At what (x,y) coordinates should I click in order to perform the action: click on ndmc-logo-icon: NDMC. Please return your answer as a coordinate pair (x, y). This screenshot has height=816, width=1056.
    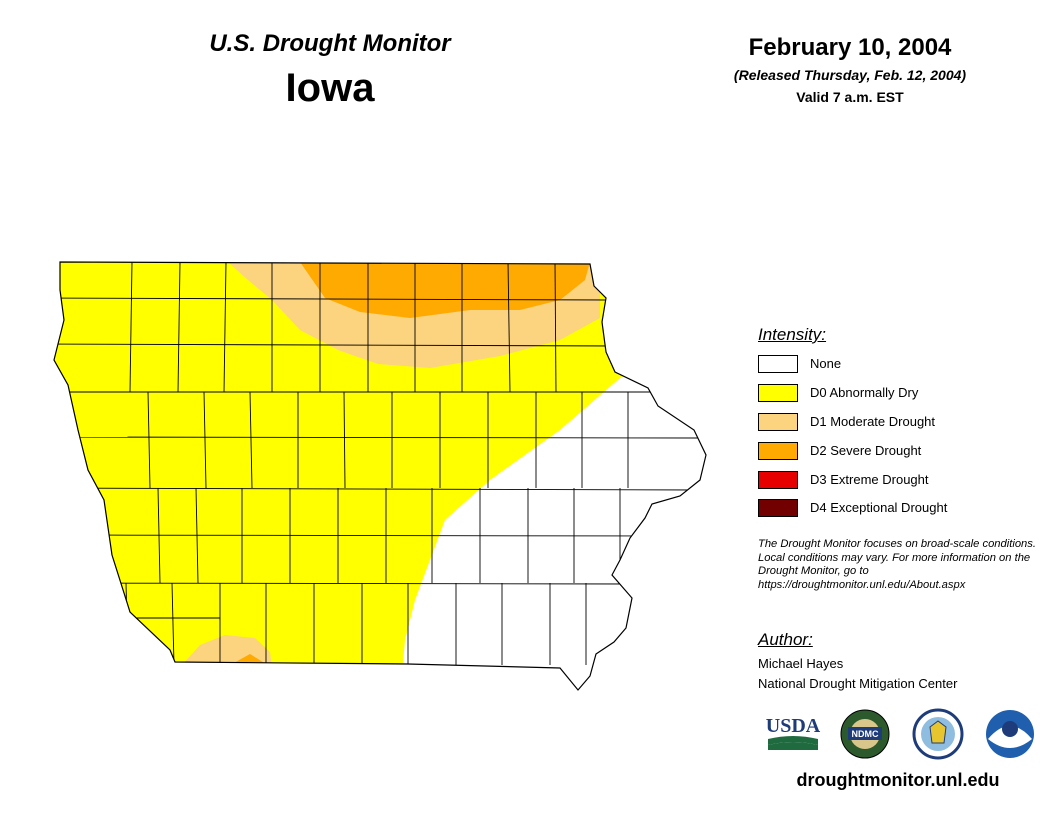
    Looking at the image, I should click on (865, 734).